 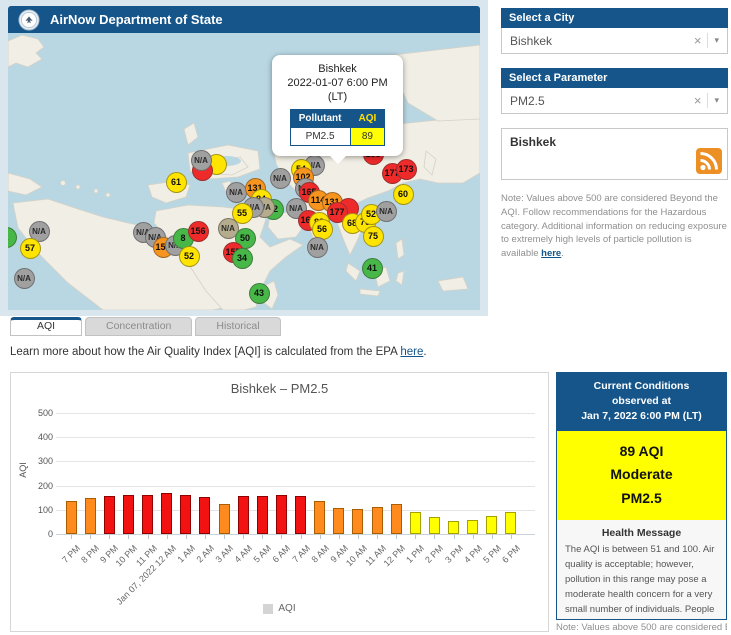 What do you see at coordinates (268, 608) in the screenshot?
I see `legend-swatch` at bounding box center [268, 608].